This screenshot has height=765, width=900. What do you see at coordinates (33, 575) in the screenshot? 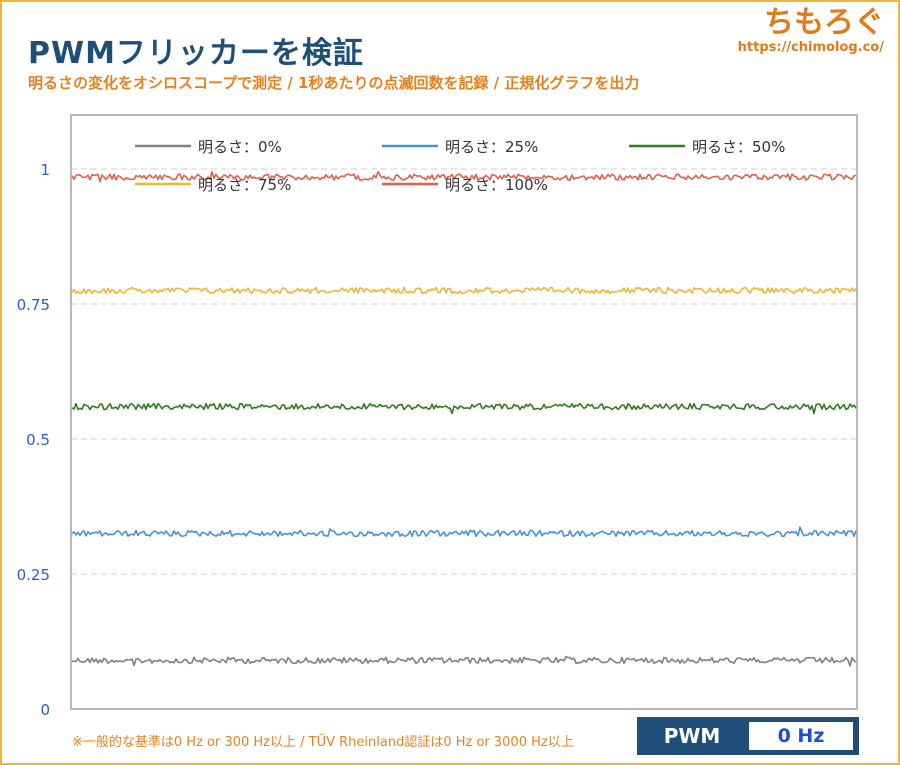
I see `y-tick-label: 0.25` at bounding box center [33, 575].